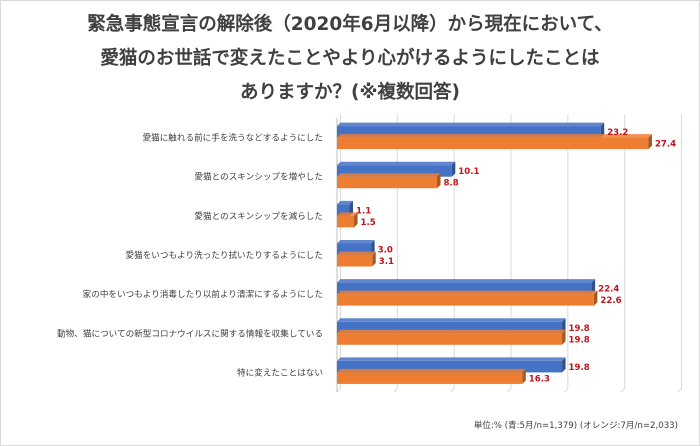  Describe the element at coordinates (610, 301) in the screenshot. I see `data-label: 22.6` at that location.